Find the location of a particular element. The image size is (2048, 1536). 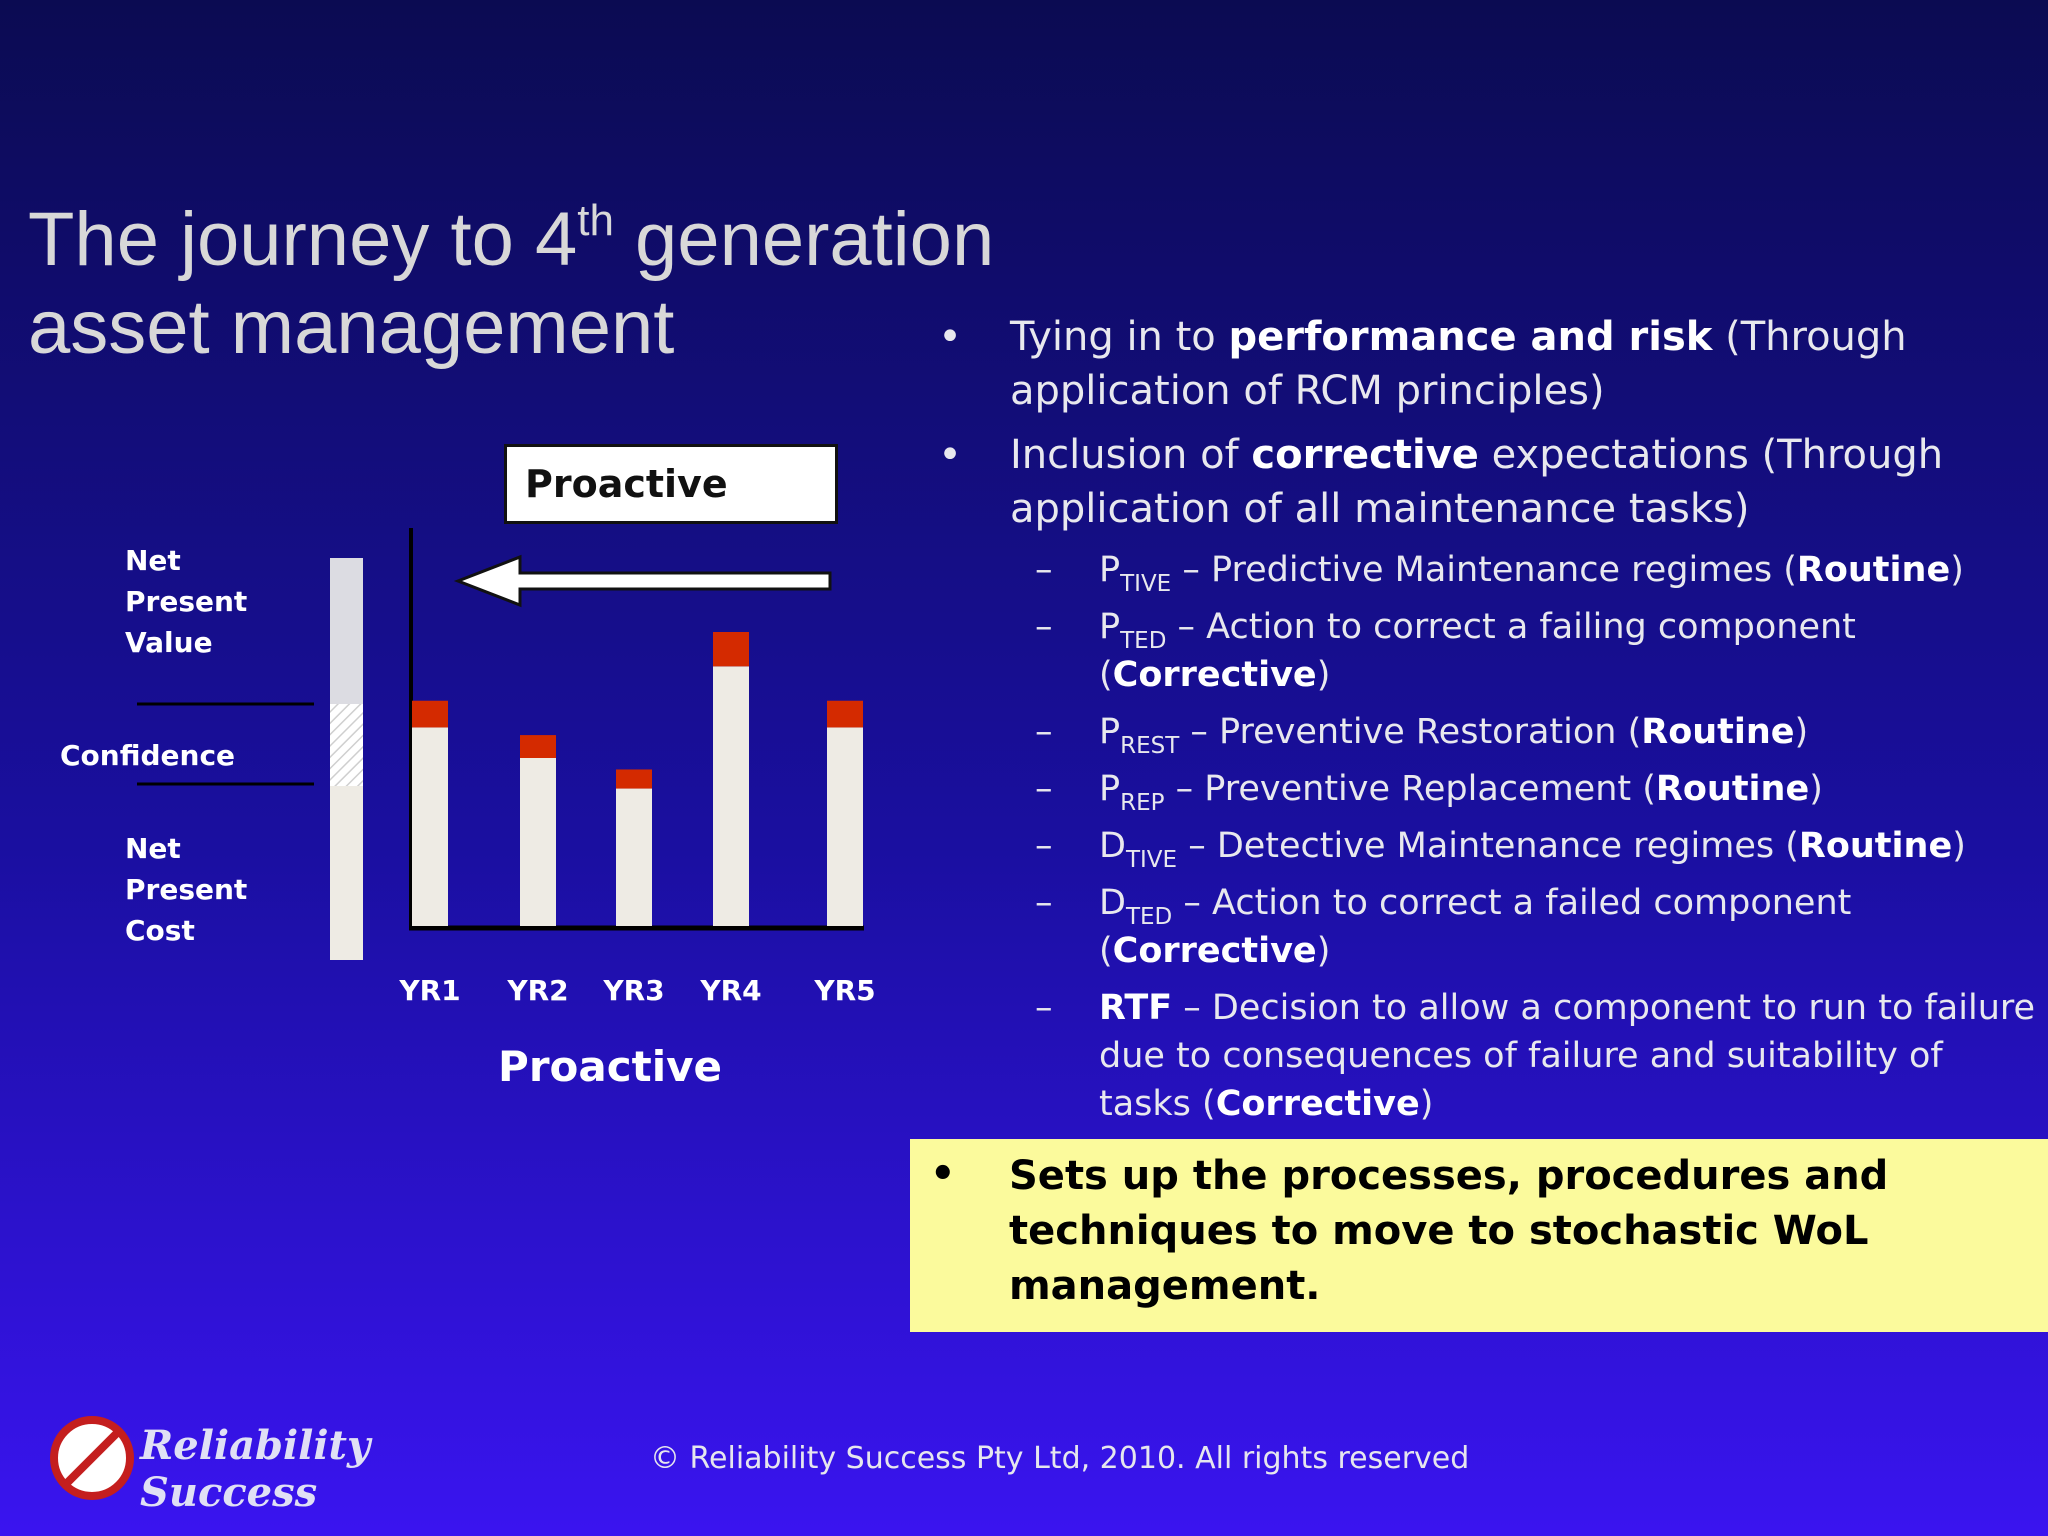

title-line2: asset management is located at coordinates (351, 327).